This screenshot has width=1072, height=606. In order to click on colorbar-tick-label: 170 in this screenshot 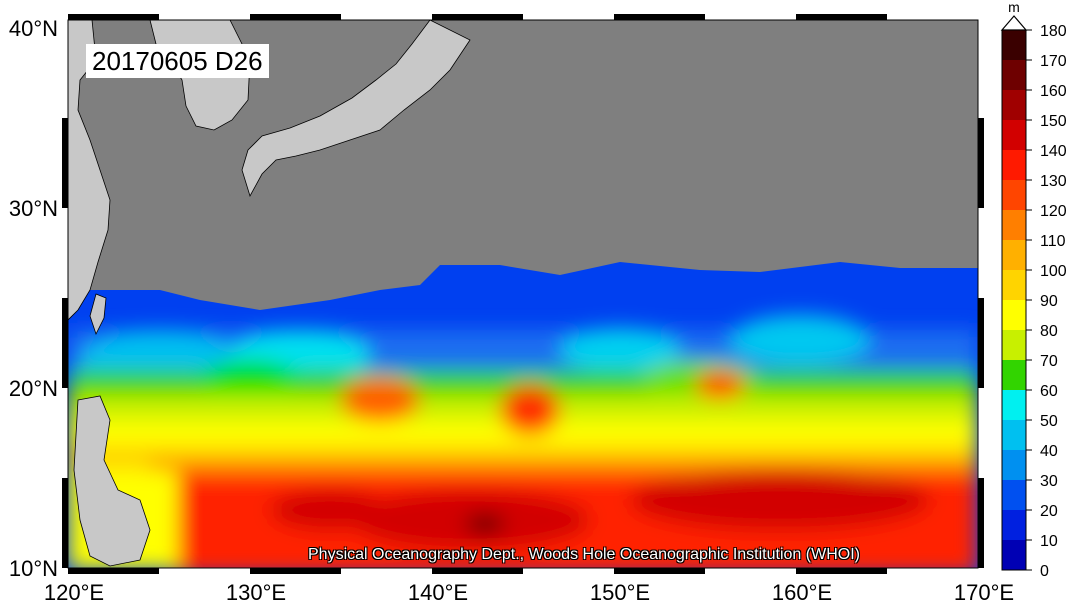, I will do `click(1053, 61)`.